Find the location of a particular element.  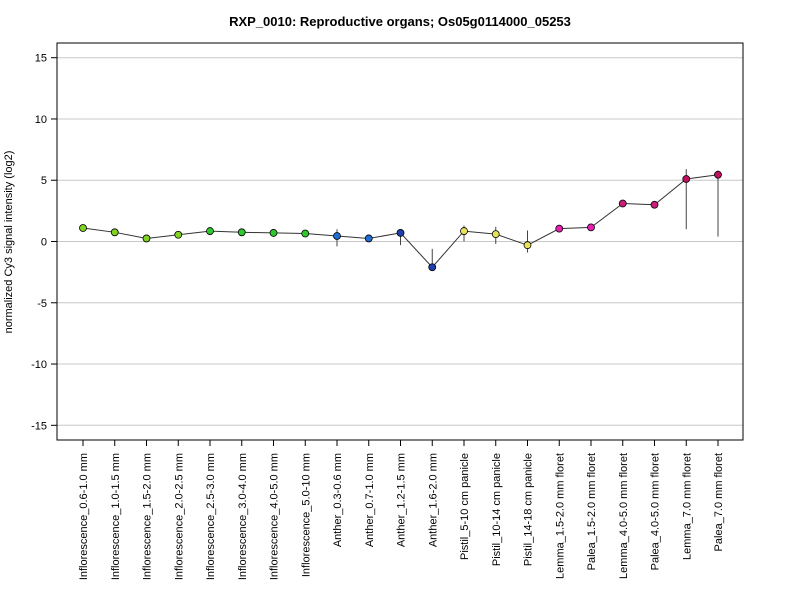

data-points is located at coordinates (400, 221).